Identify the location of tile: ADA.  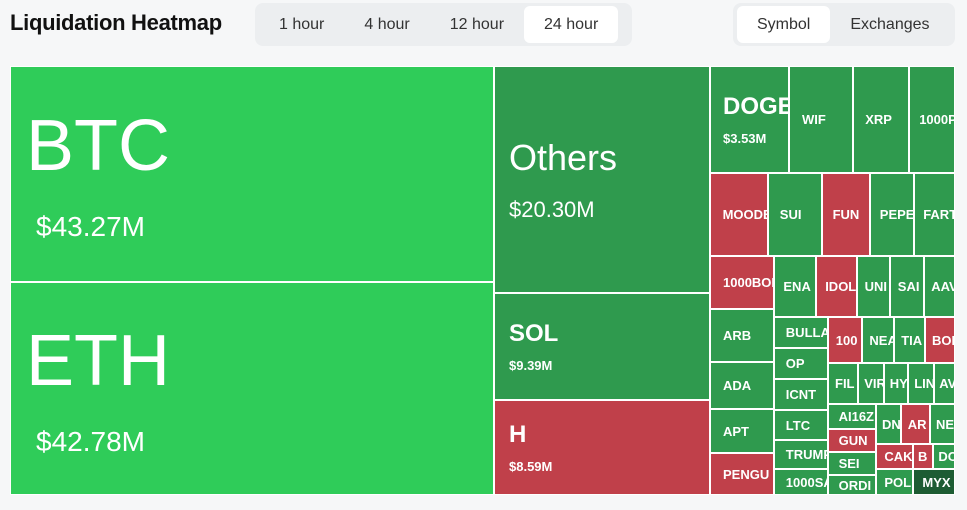
(742, 385).